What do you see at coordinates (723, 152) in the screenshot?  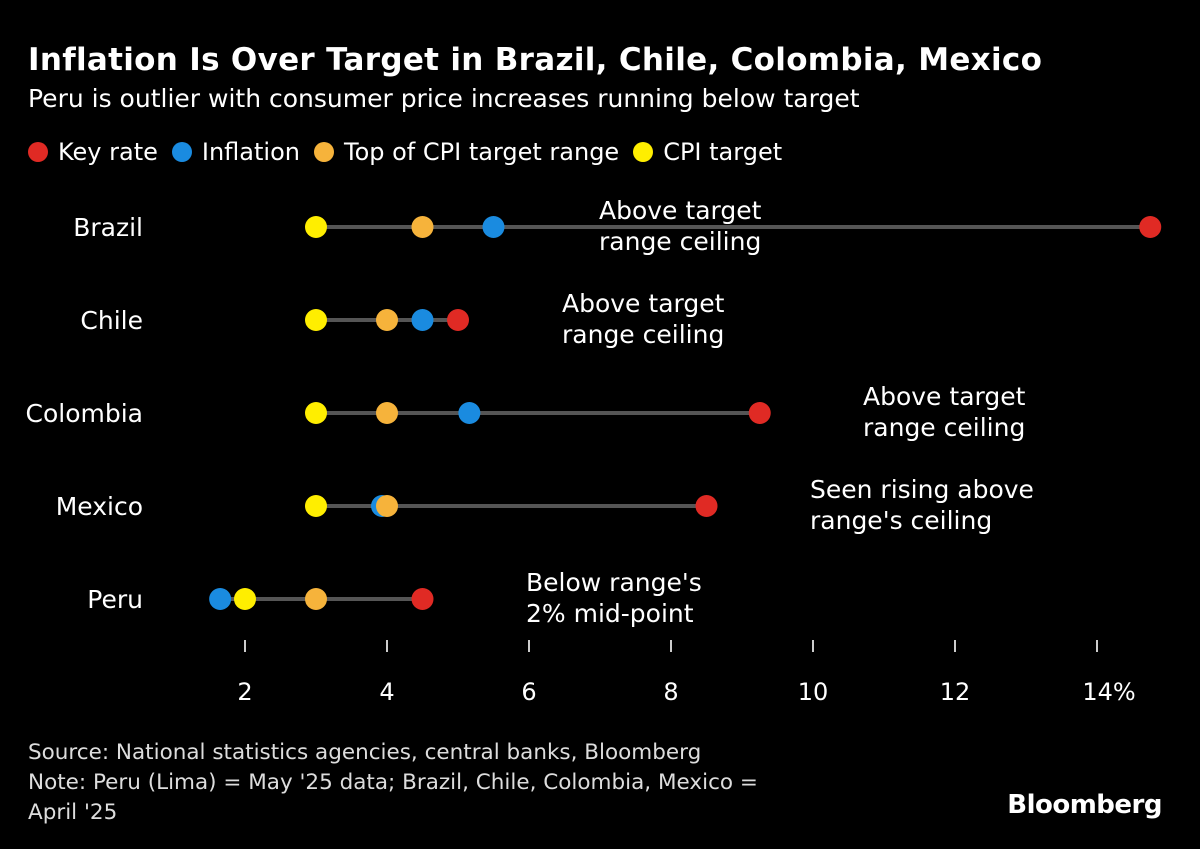 I see `legend-label: CPI target` at bounding box center [723, 152].